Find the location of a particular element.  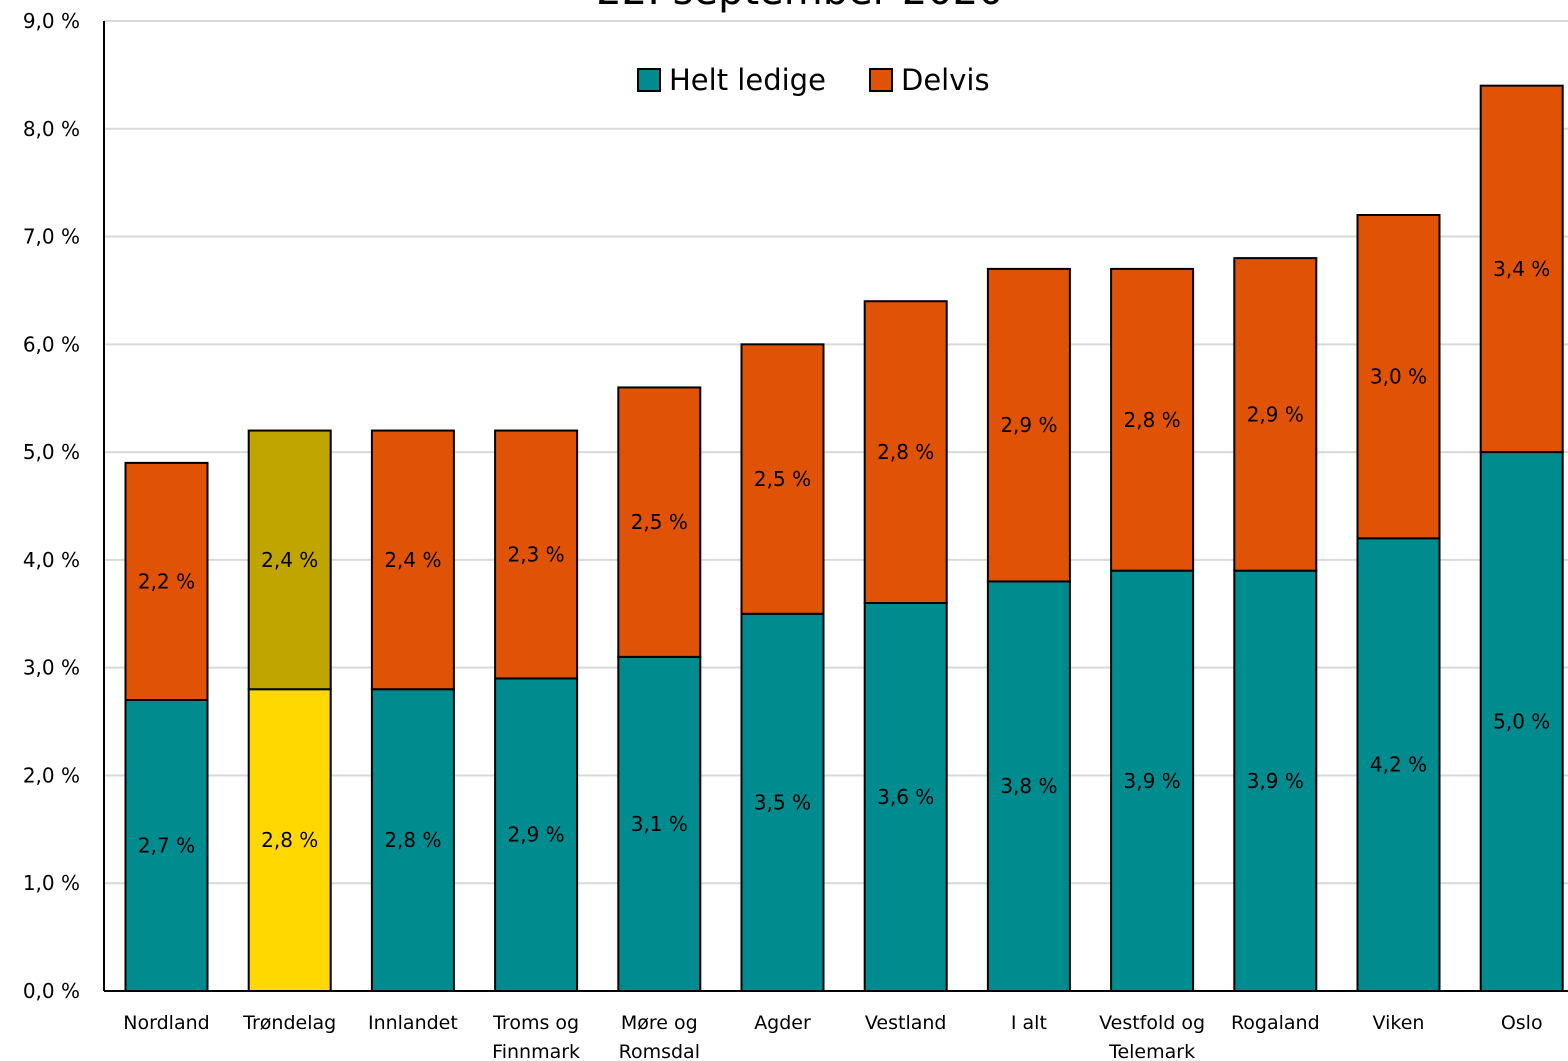

x-category-label: Vestfold og is located at coordinates (1152, 1023).